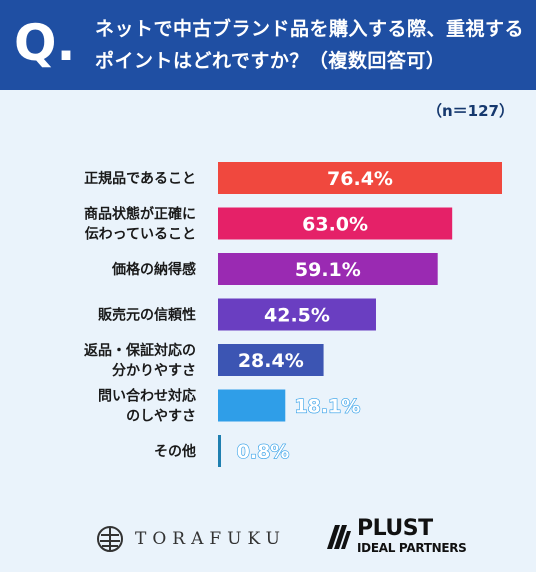 Image resolution: width=536 pixels, height=572 pixels. What do you see at coordinates (327, 407) in the screenshot?
I see `value-label: 18.1%` at bounding box center [327, 407].